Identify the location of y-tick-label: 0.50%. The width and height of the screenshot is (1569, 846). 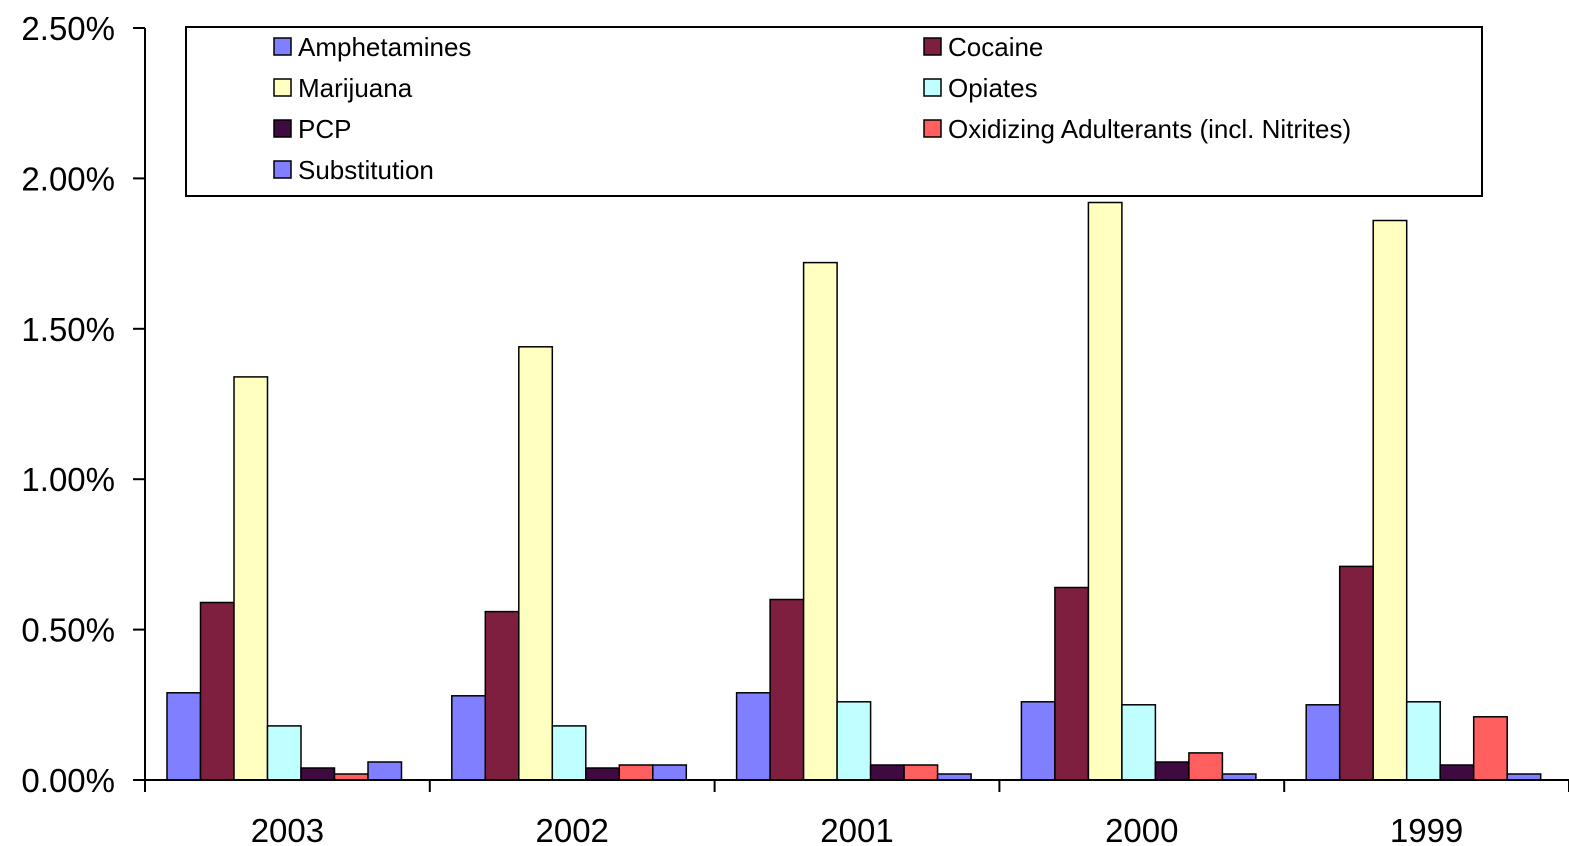
(68, 630).